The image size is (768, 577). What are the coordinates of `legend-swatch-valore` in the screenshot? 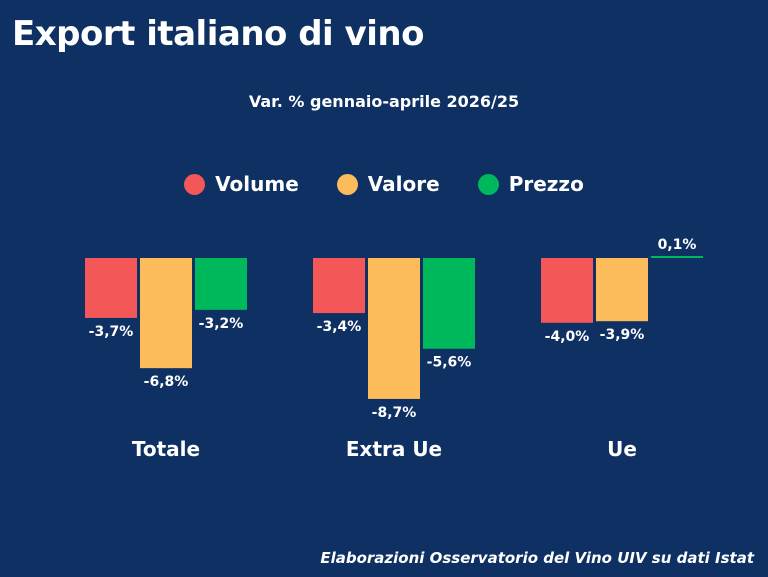 It's located at (347, 184).